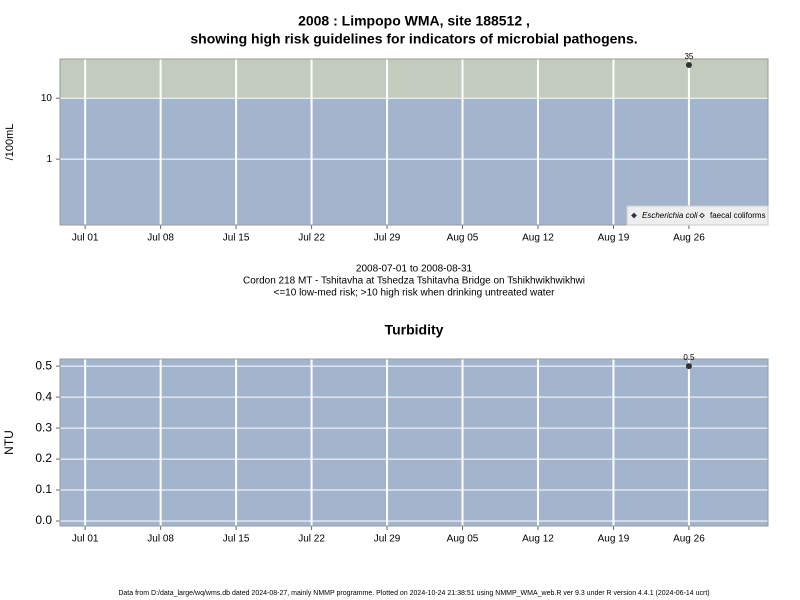 The width and height of the screenshot is (800, 600). I want to click on chart-title: 2008 : Limpopo WMA, site 188512 ,, so click(414, 21).